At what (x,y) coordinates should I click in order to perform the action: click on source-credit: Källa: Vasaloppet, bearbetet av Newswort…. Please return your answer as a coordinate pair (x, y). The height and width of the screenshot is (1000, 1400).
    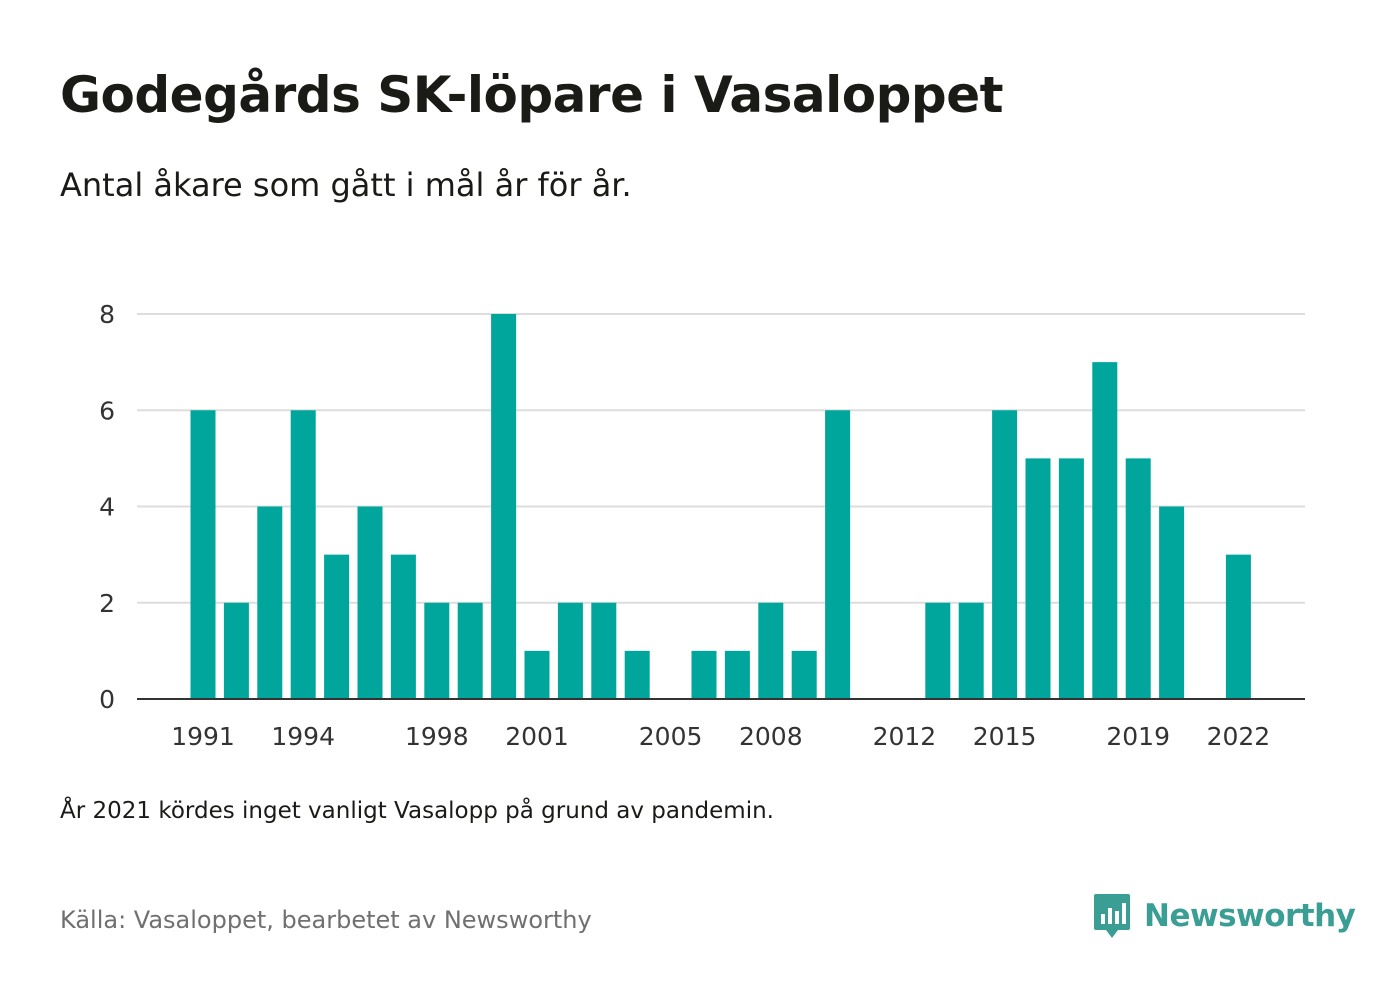
    Looking at the image, I should click on (326, 920).